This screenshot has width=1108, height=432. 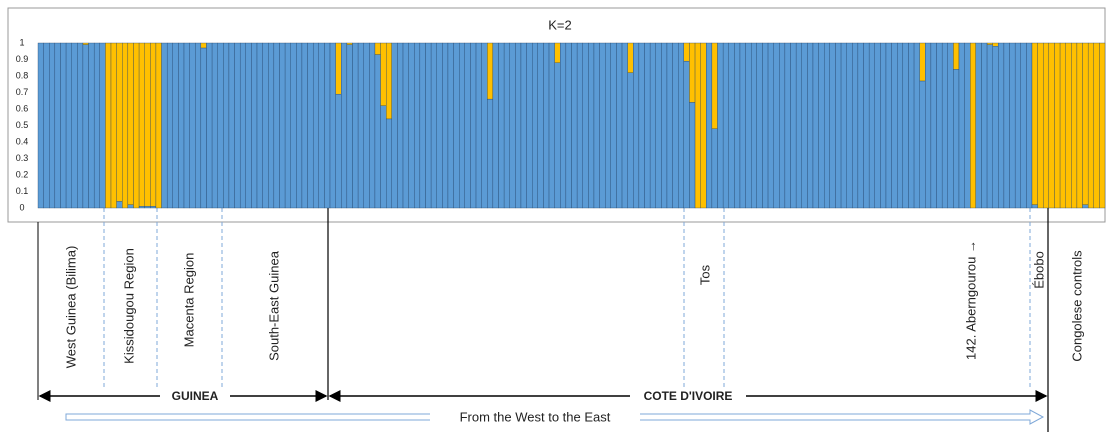 What do you see at coordinates (22, 59) in the screenshot?
I see `y-tick-label: 0.9` at bounding box center [22, 59].